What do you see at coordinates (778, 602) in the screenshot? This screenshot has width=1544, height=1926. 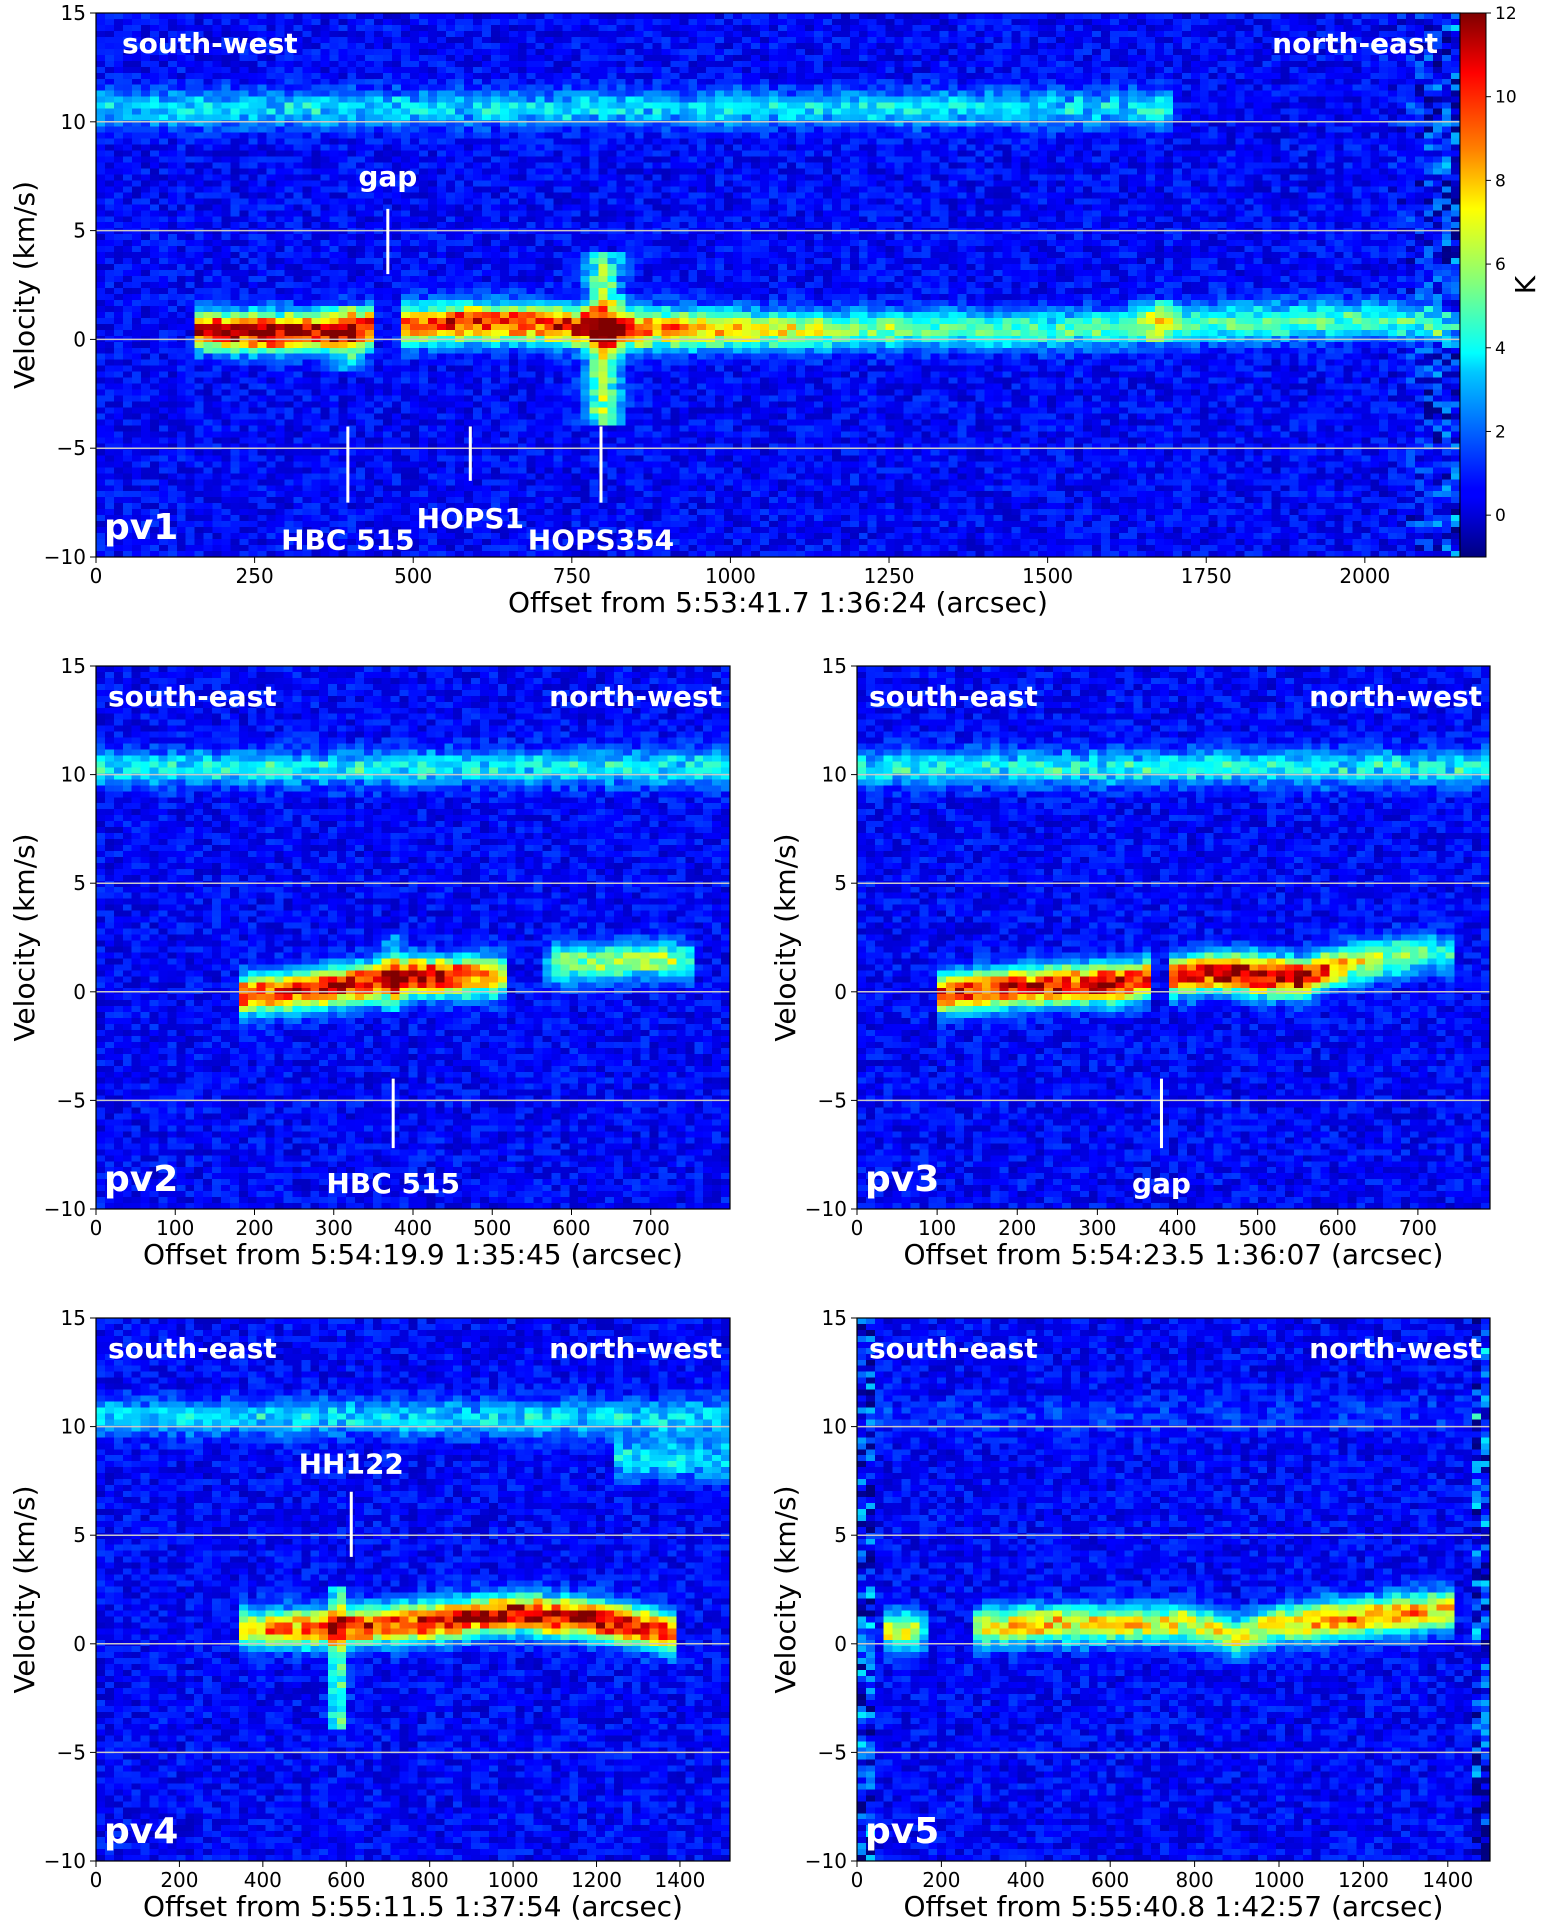 I see `x-axis-label: Offset from 5:53:41.7 1:36:24 (arcsec)` at bounding box center [778, 602].